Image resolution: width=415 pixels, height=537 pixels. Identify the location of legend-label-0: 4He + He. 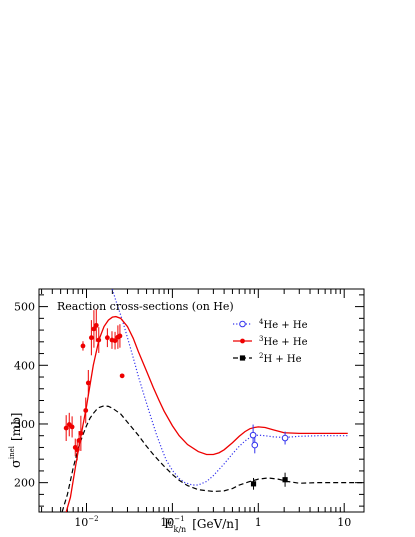
(283, 324).